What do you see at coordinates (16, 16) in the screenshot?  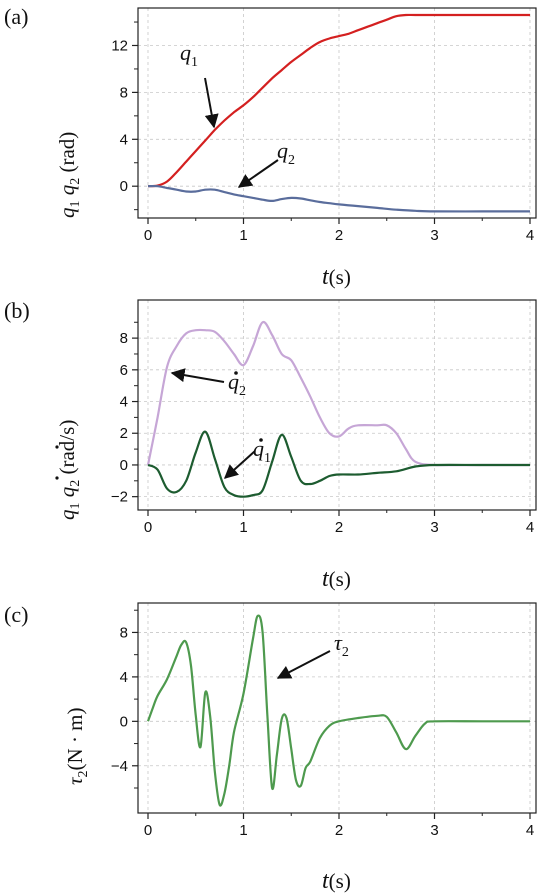 I see `panel-a-label: (a)` at bounding box center [16, 16].